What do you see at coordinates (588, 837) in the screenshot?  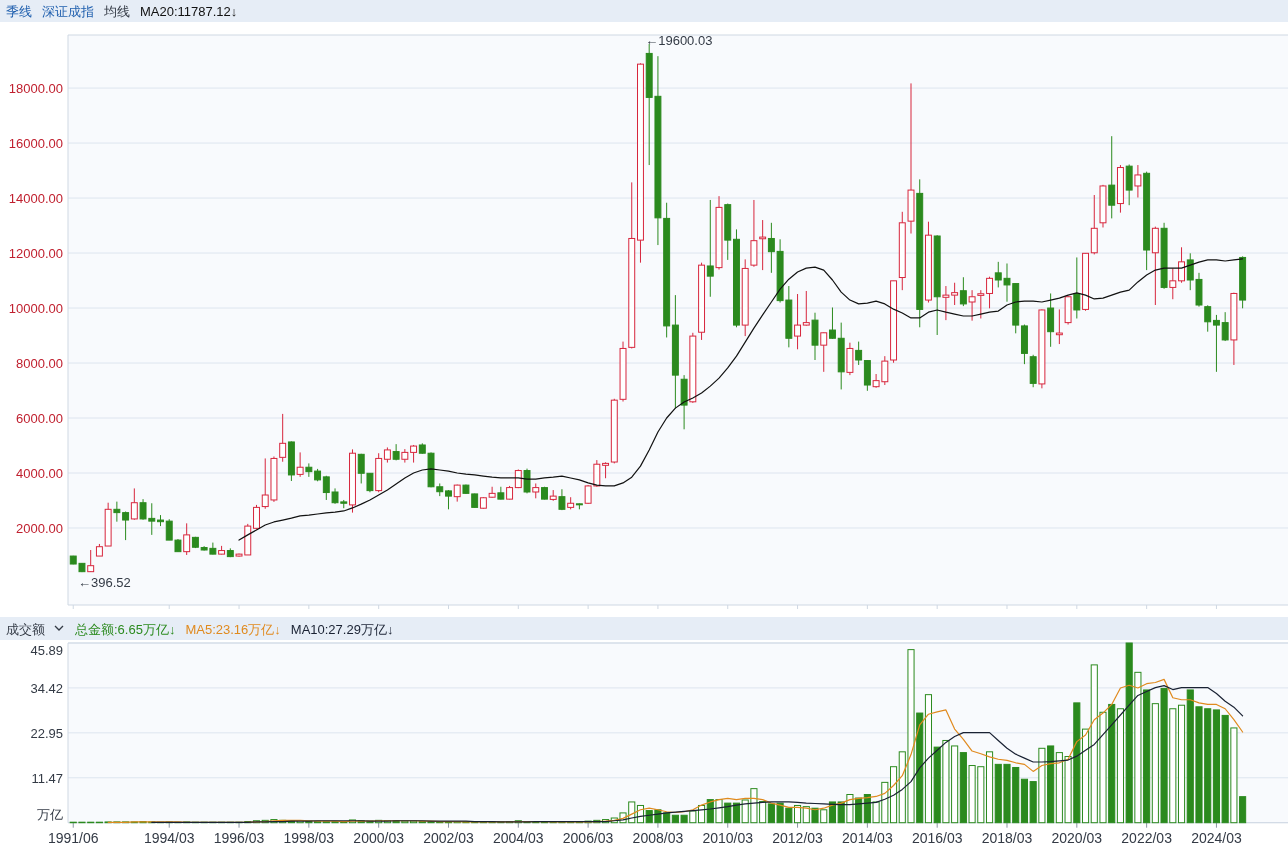 I see `x-tick-label: 2006/03` at bounding box center [588, 837].